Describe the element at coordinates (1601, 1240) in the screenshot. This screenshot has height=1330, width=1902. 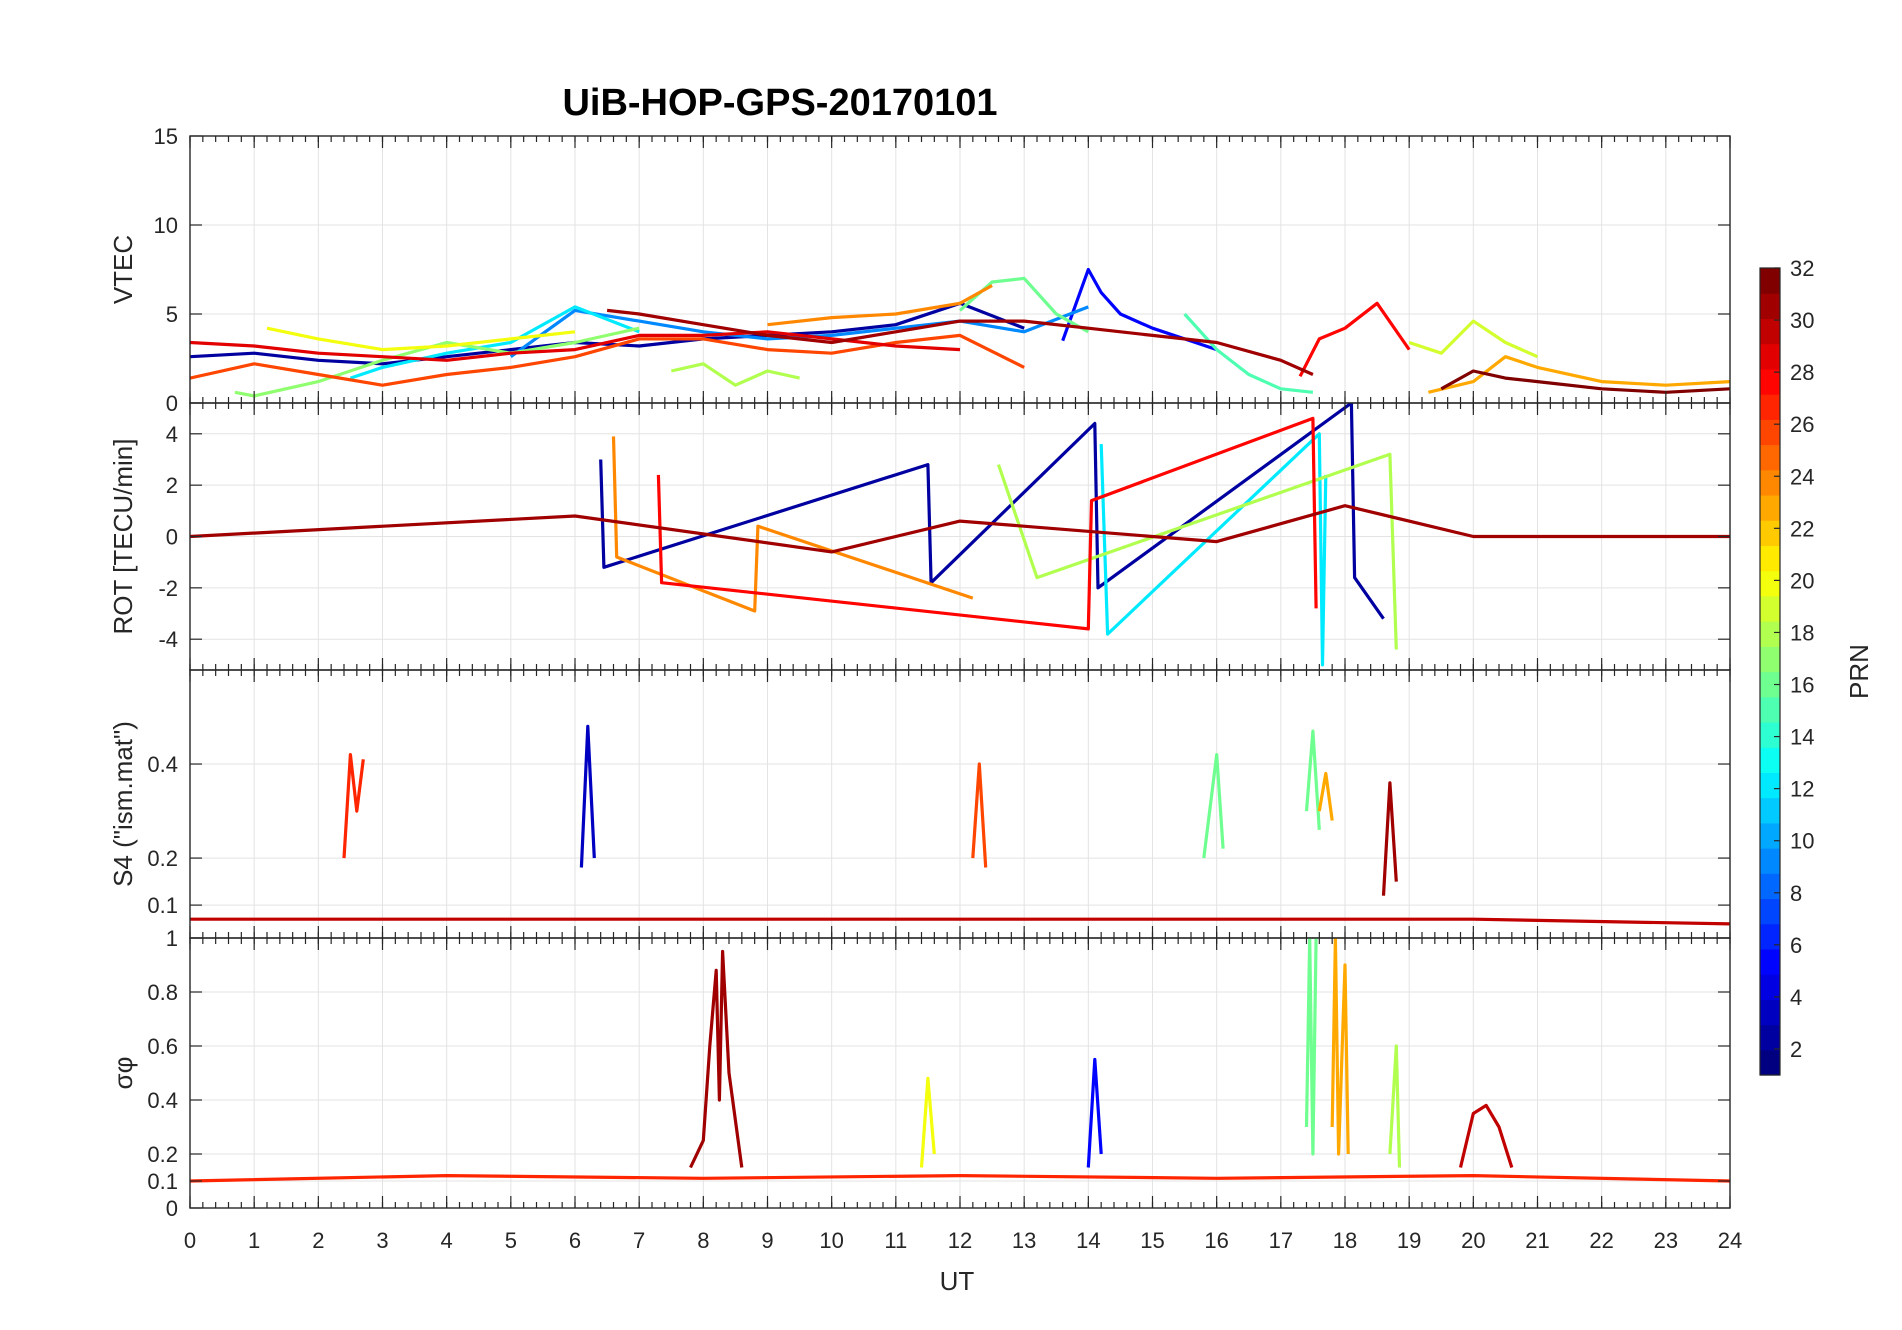
I see `x-tick-label: 22` at that location.